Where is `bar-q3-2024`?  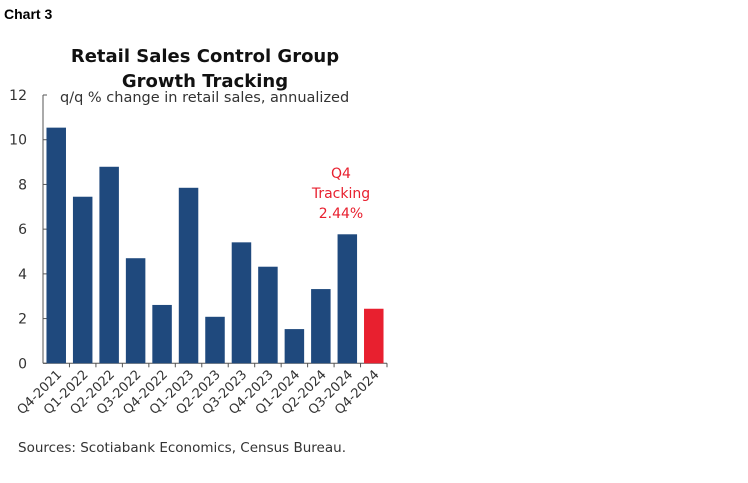 bar-q3-2024 is located at coordinates (347, 299).